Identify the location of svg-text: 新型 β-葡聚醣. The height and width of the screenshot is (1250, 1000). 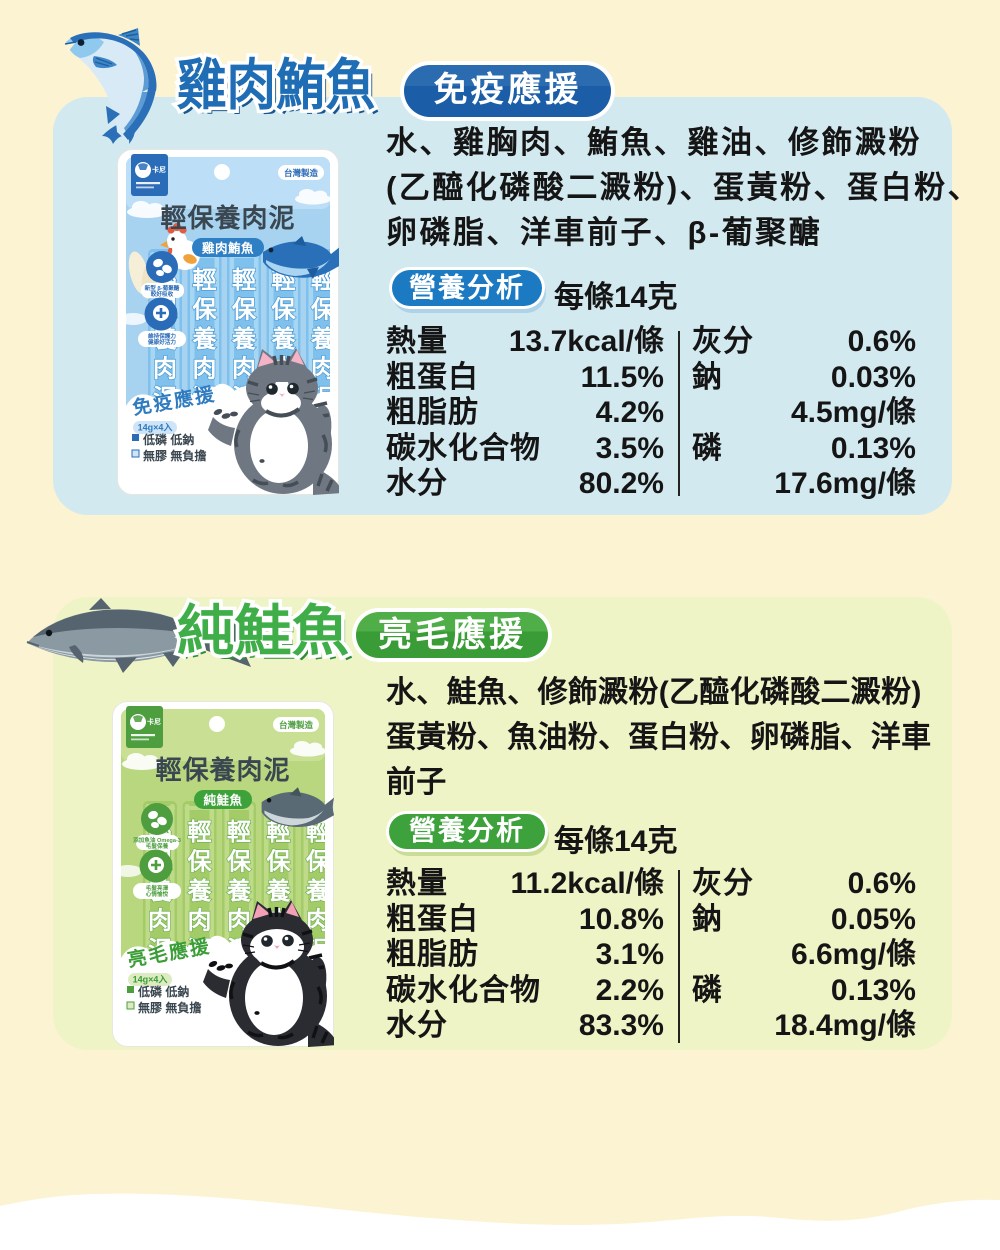
(162, 288).